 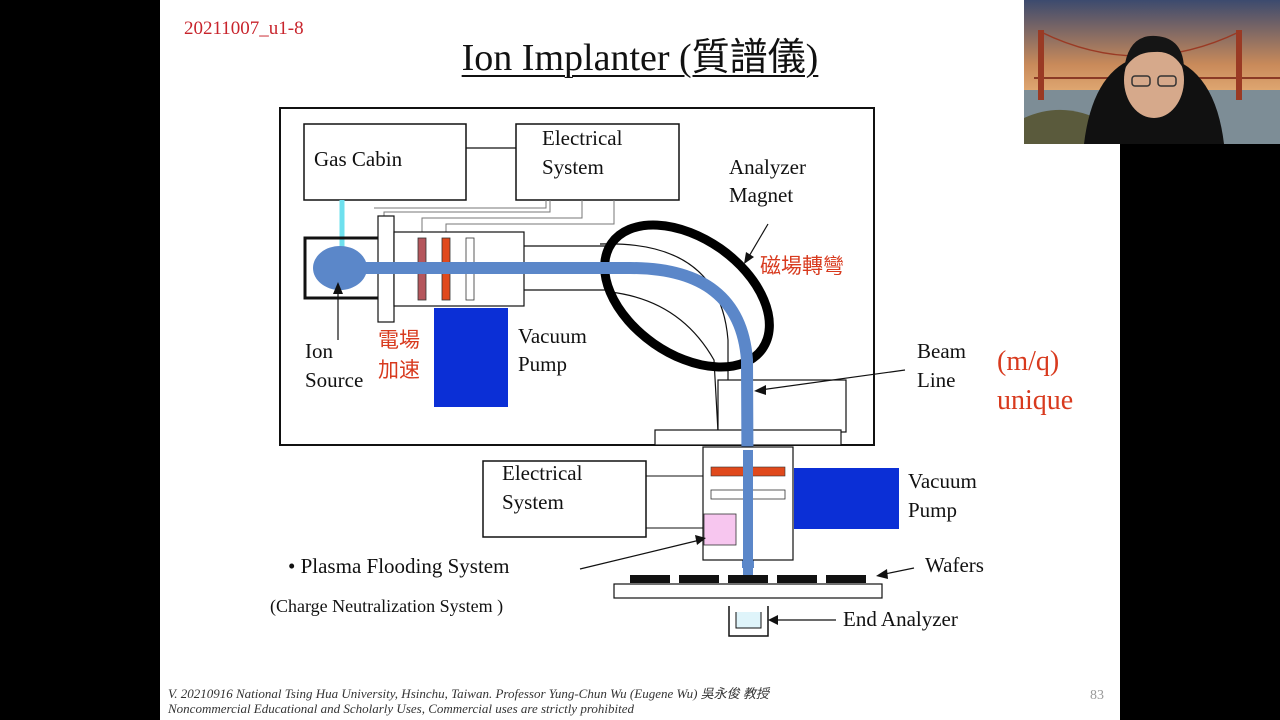 I want to click on label-vacuum-2: Vacuum, so click(x=942, y=481).